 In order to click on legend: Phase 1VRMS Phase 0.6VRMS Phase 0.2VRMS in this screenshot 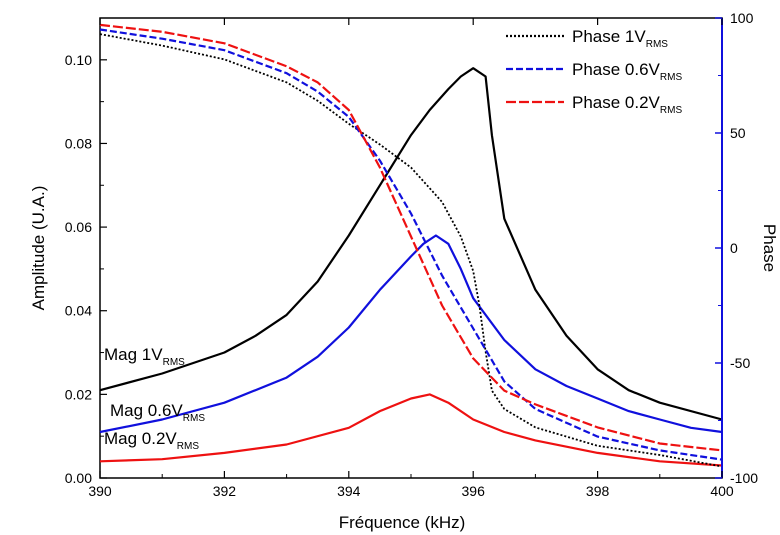, I will do `click(594, 71)`.